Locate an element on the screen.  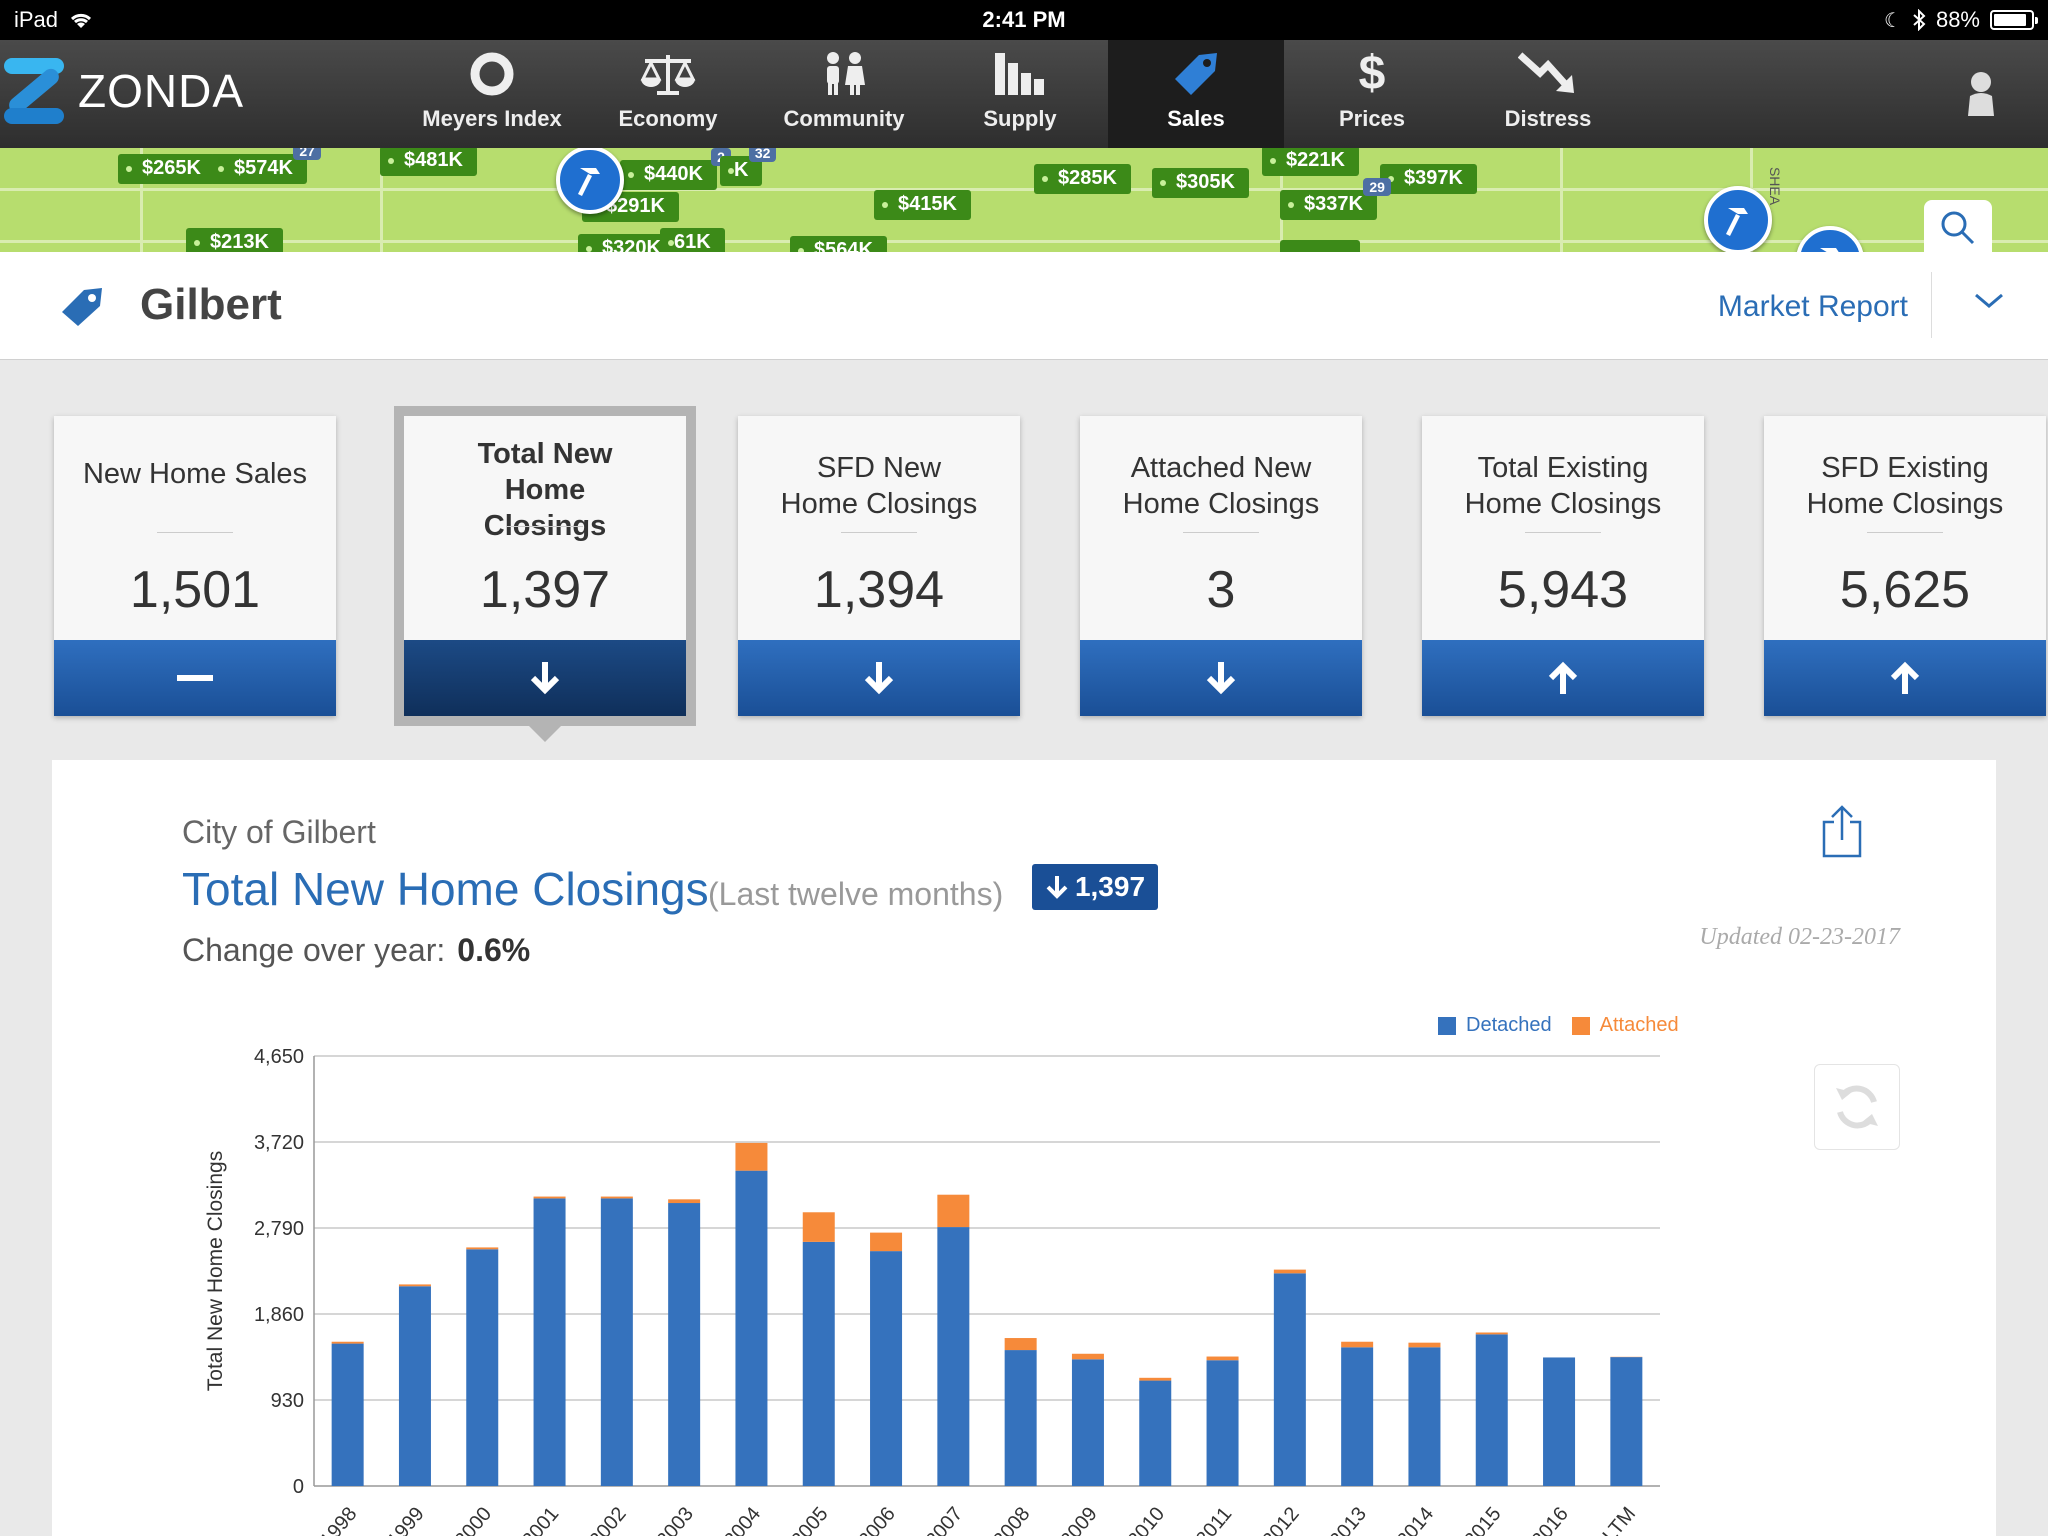
card-value: 1,501 is located at coordinates (195, 590).